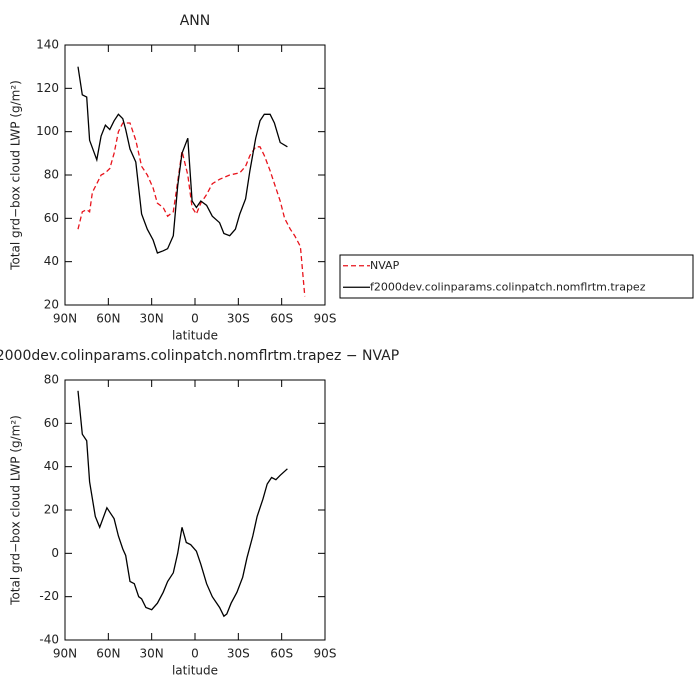  Describe the element at coordinates (47, 131) in the screenshot. I see `y-tick-label: 100` at that location.